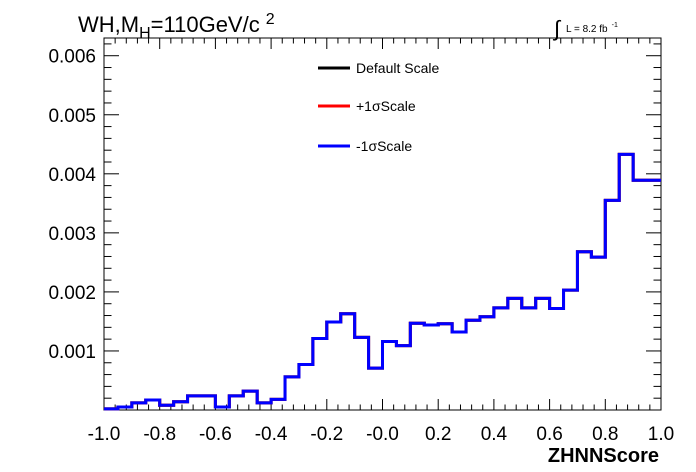 The image size is (696, 472). Describe the element at coordinates (159, 434) in the screenshot. I see `x-tick-label: -0.8` at that location.